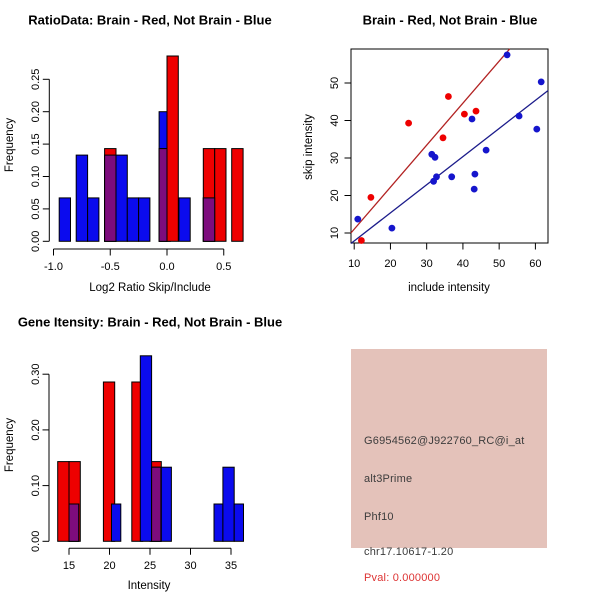  I want to click on y-tick-label: 0.25, so click(36, 79).